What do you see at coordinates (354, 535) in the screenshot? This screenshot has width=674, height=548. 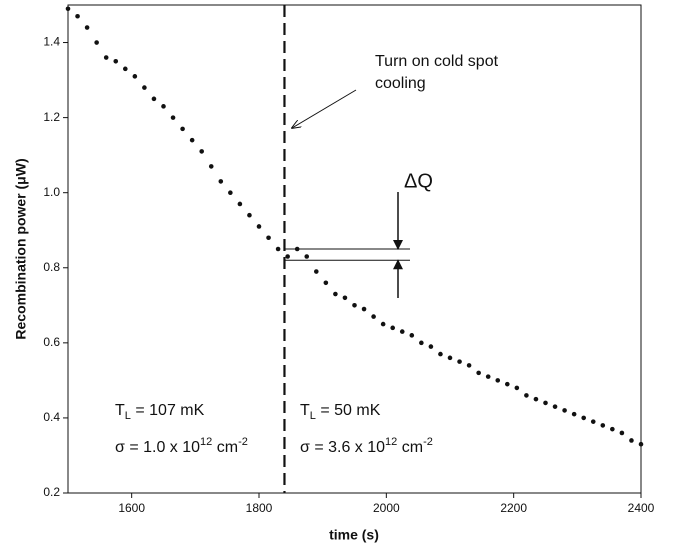 I see `x-axis-label: time (s)` at bounding box center [354, 535].